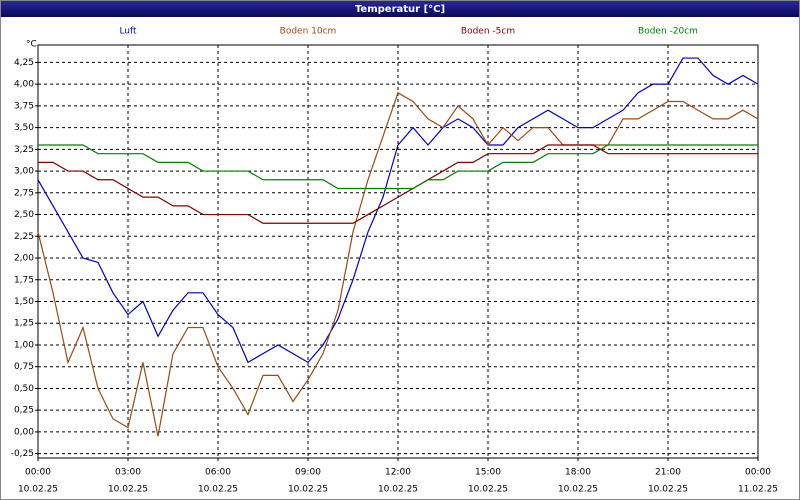 The image size is (800, 500). Describe the element at coordinates (24, 106) in the screenshot. I see `y-tick-label: 3,75` at that location.